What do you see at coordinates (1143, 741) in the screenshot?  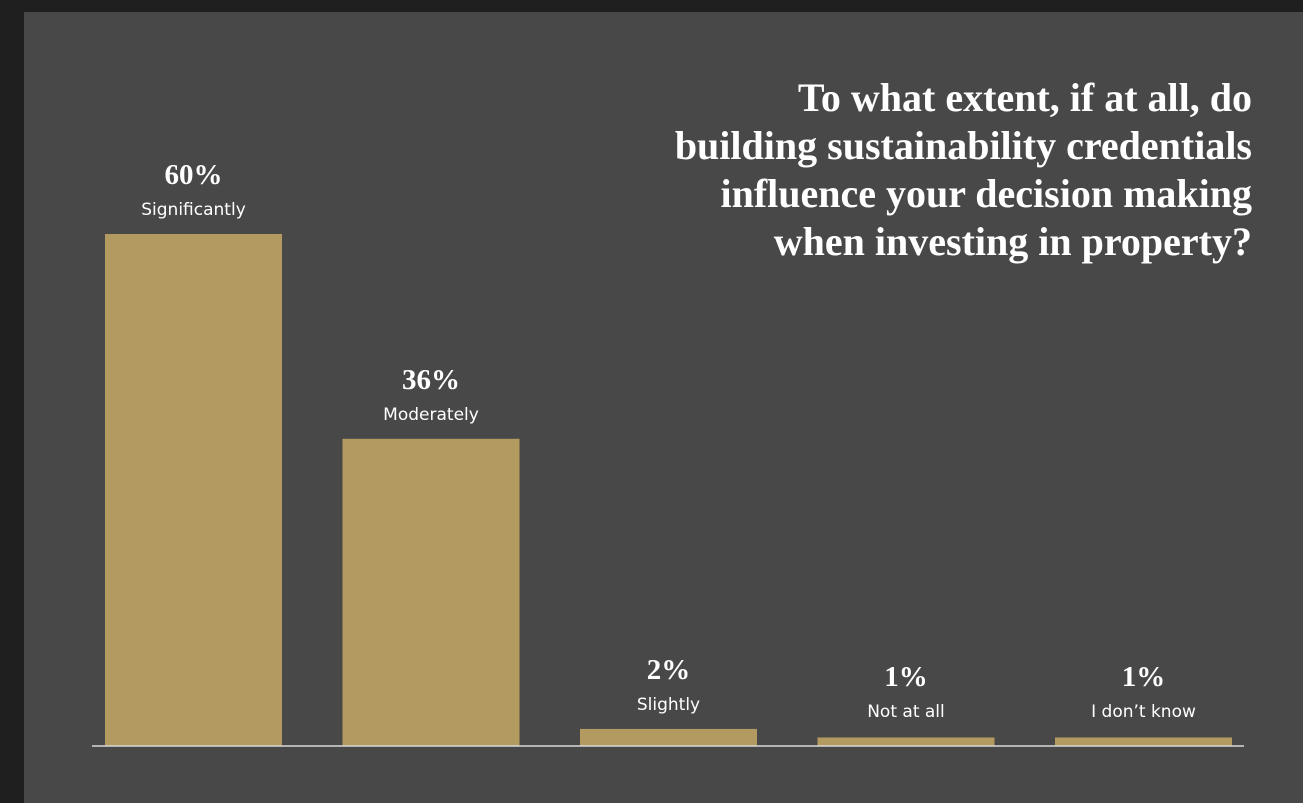 I see `bar-i-don-t-know` at bounding box center [1143, 741].